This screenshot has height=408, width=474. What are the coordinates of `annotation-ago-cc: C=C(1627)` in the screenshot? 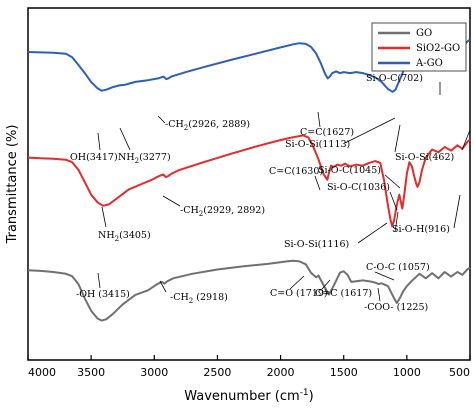 It's located at (327, 132).